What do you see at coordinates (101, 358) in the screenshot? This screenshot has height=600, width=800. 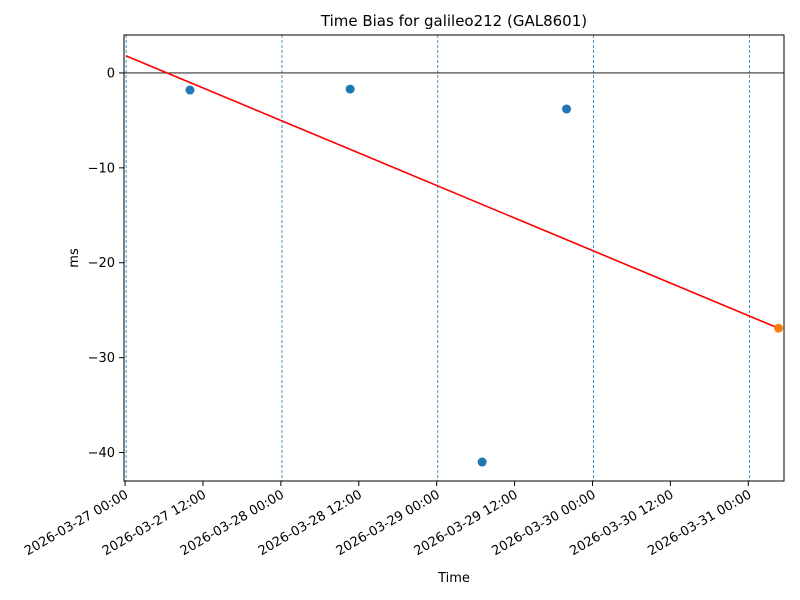 I see `y-tick-label: −30` at bounding box center [101, 358].